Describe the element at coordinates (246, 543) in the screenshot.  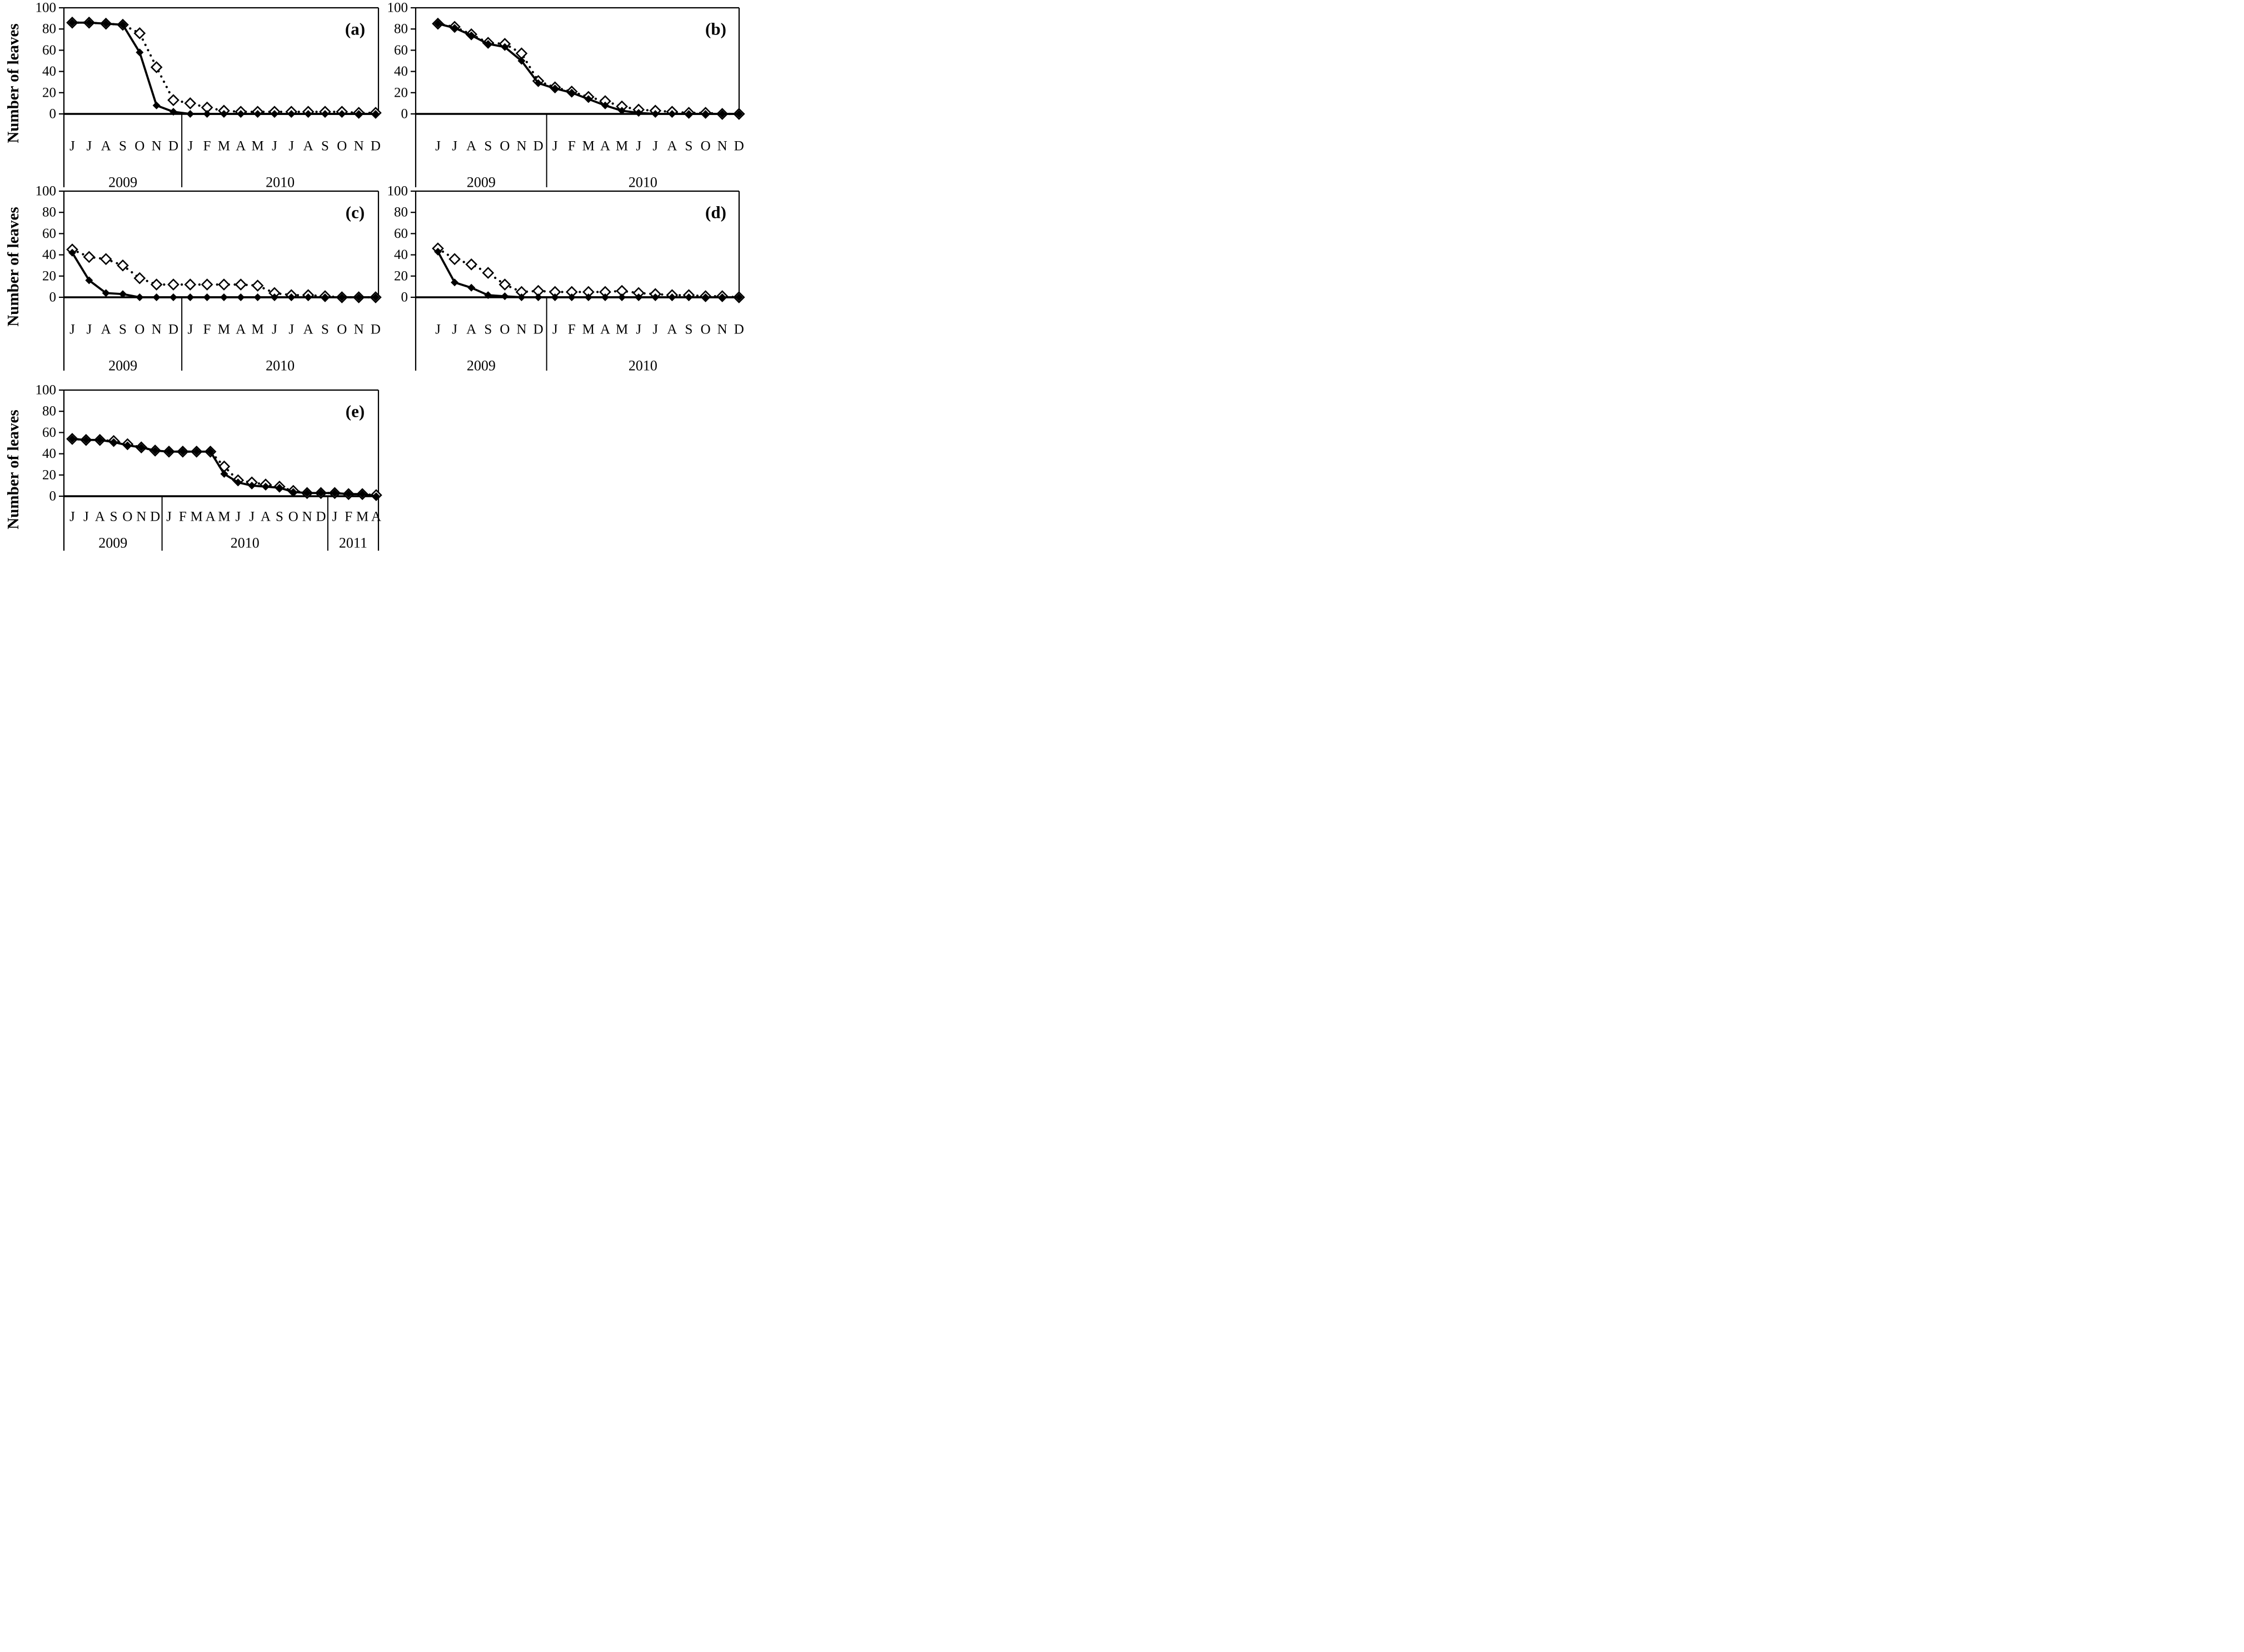
I see `year-label: 2010` at that location.